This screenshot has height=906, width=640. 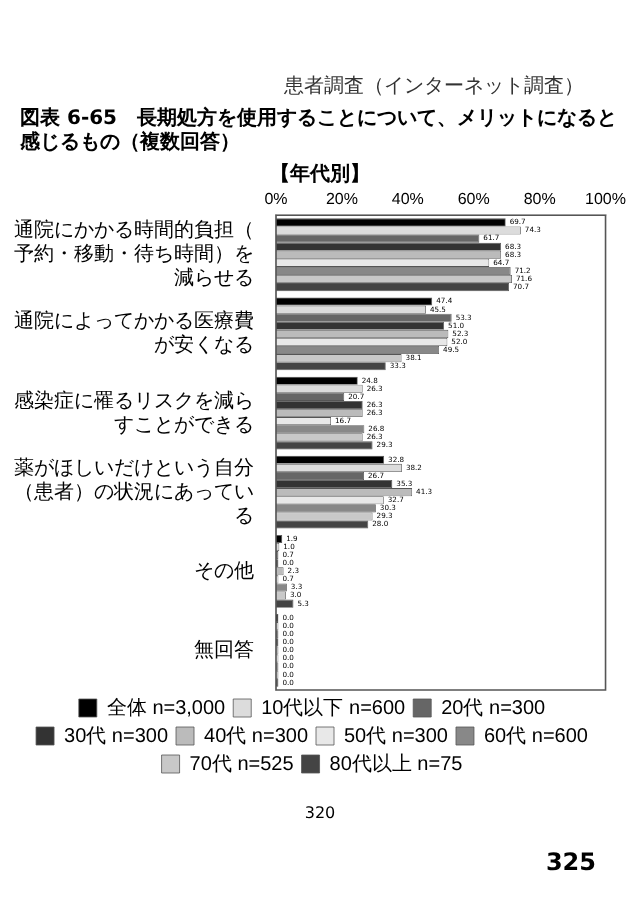 What do you see at coordinates (134, 412) in the screenshot?
I see `y-tick-label: 感染症に罹るリスクを減らすことができる` at bounding box center [134, 412].